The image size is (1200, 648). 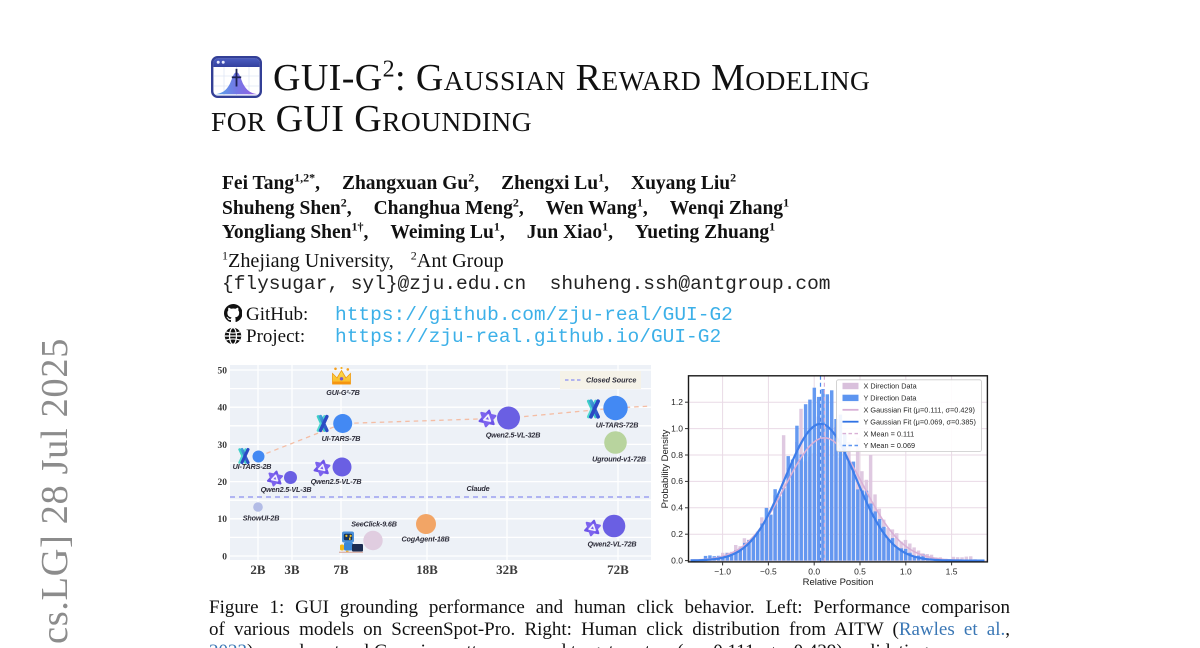 What do you see at coordinates (224, 557) in the screenshot?
I see `svg-text: 0` at bounding box center [224, 557].